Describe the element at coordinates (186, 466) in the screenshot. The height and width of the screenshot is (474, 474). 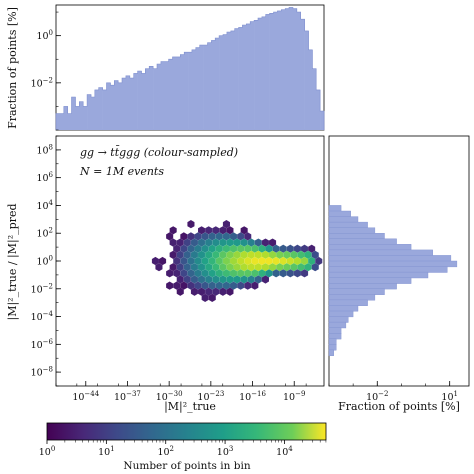
I see `colorbar-label: Number of points in bin` at that location.